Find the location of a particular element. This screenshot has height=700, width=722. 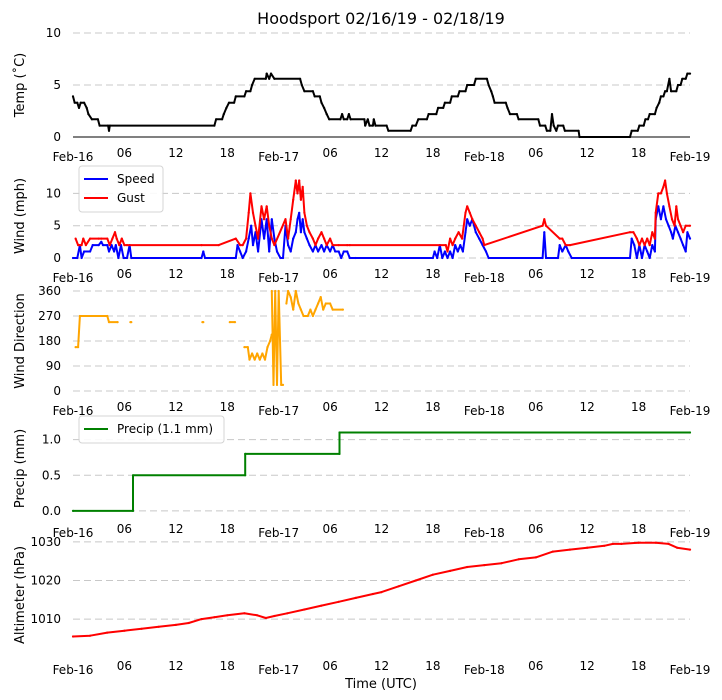

legend-box is located at coordinates (151, 429).